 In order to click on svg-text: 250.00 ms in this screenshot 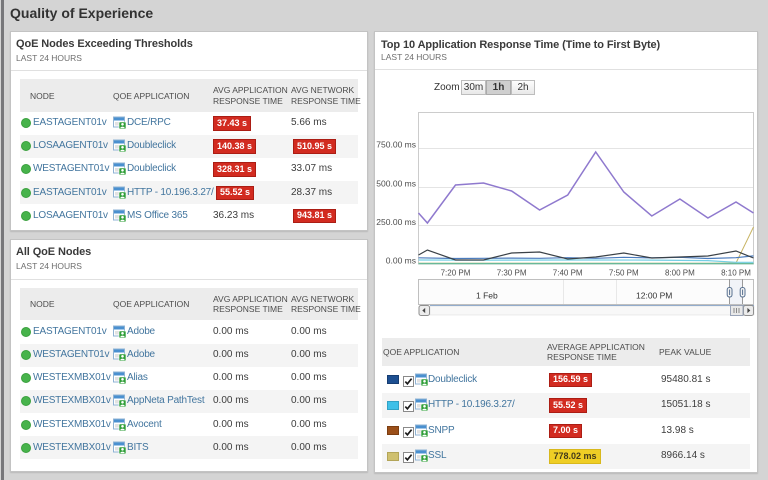, I will do `click(396, 222)`.